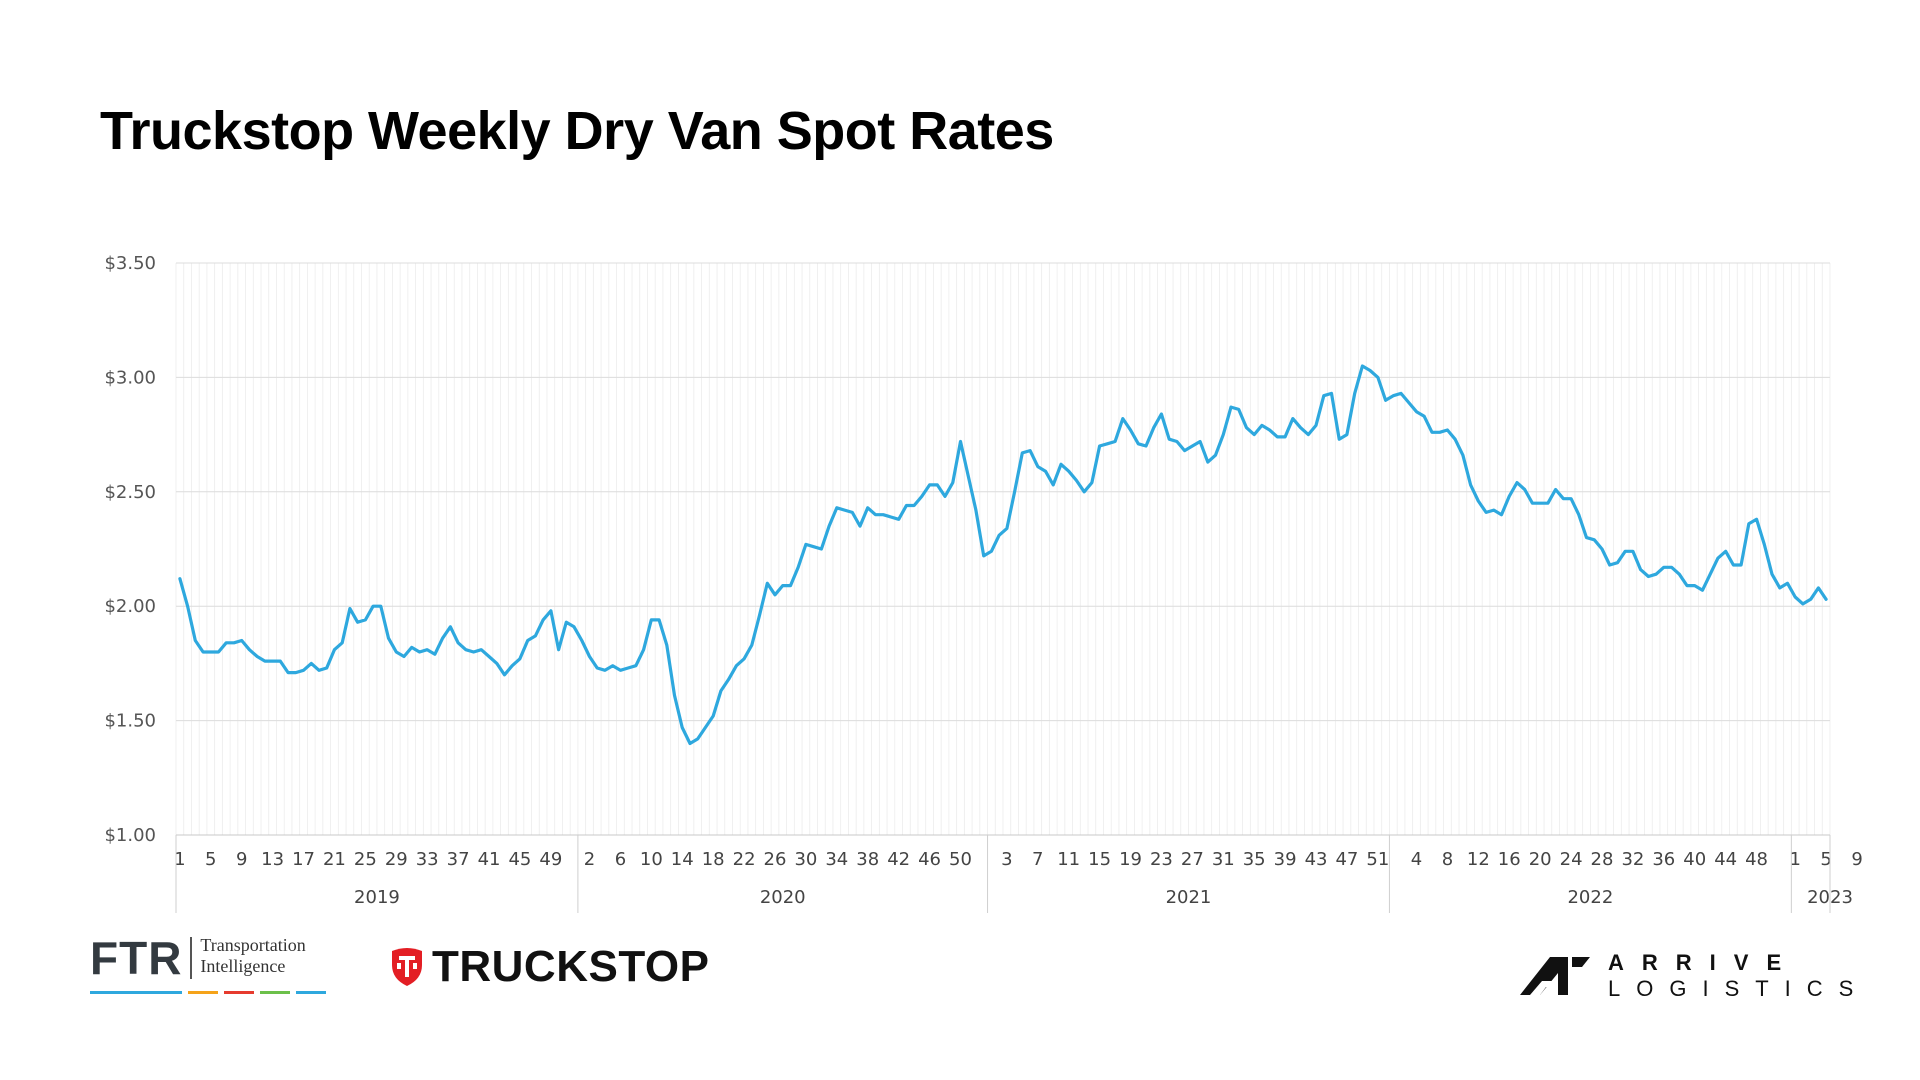 The height and width of the screenshot is (1080, 1920). Describe the element at coordinates (620, 859) in the screenshot. I see `x-tick-label: 6` at that location.